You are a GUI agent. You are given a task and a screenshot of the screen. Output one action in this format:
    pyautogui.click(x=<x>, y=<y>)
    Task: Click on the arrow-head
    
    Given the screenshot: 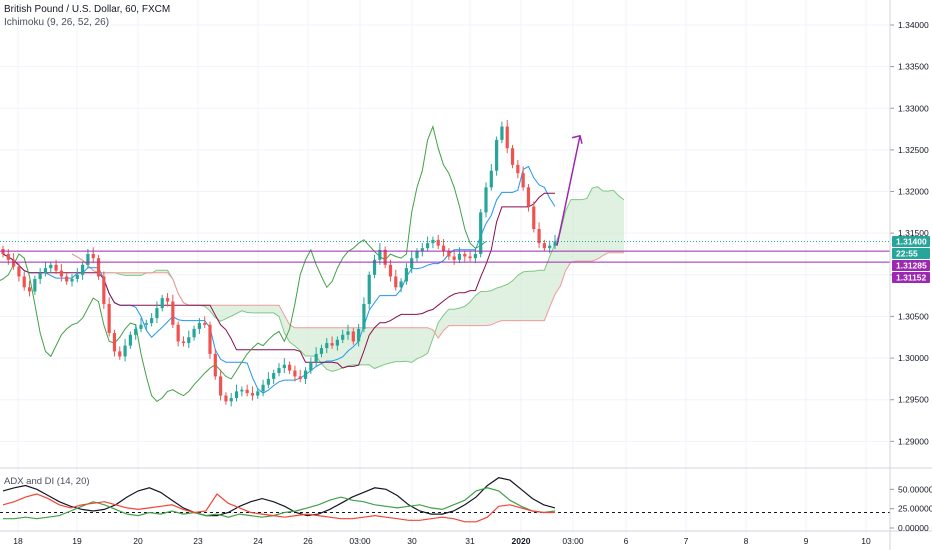 What is the action you would take?
    pyautogui.click(x=577, y=139)
    